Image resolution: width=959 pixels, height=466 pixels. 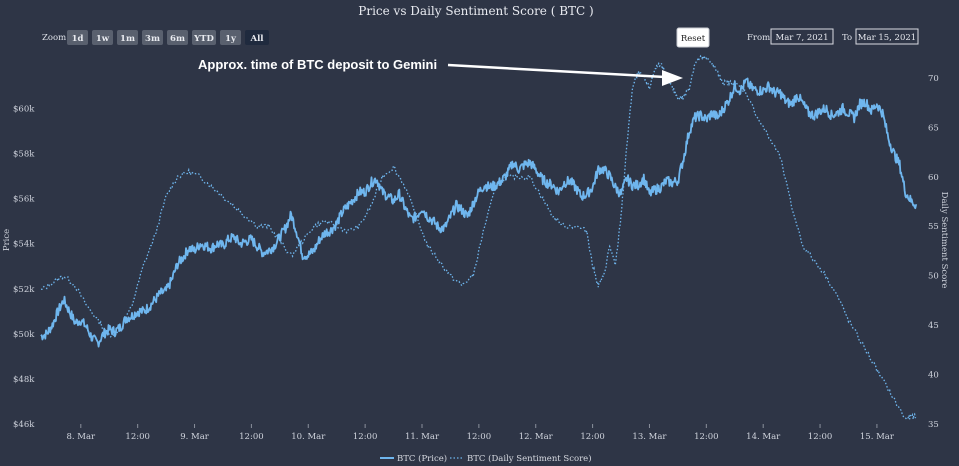 I want to click on zoom-button-label: 3m, so click(x=152, y=39).